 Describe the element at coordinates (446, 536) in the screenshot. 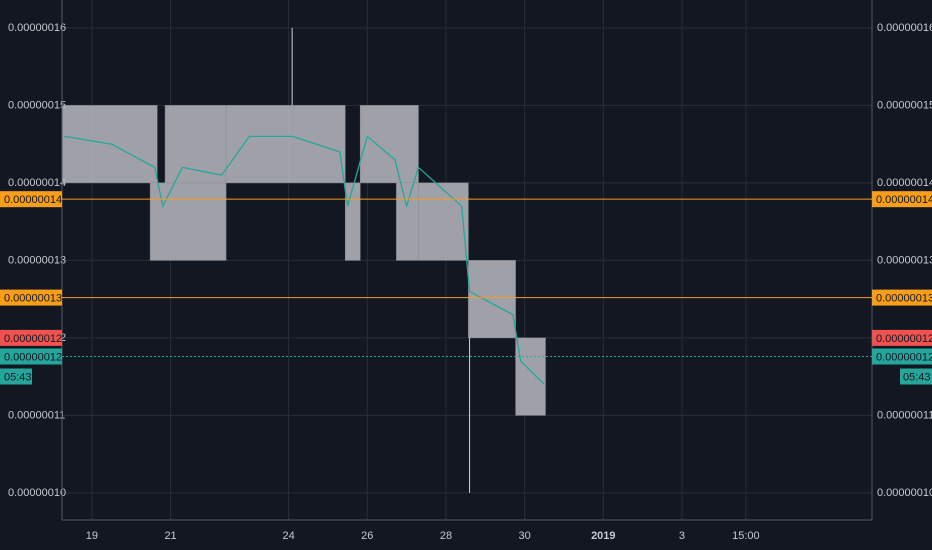

I see `x-tick-label: 28` at that location.